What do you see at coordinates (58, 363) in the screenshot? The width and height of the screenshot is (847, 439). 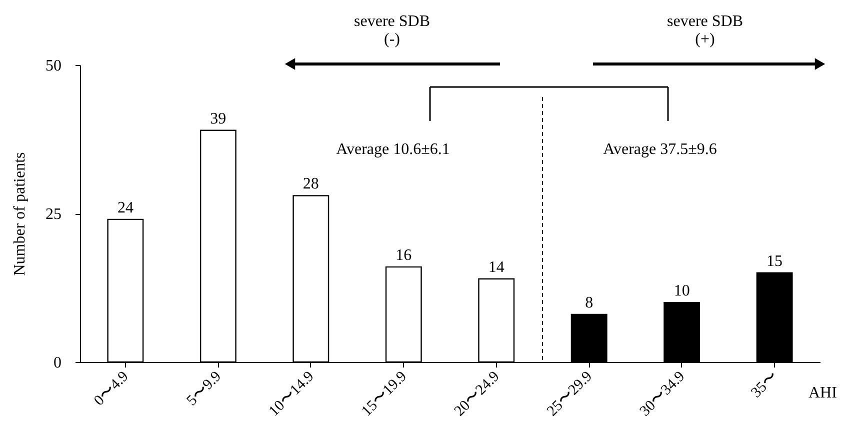 I see `y-tick-label: 0` at bounding box center [58, 363].